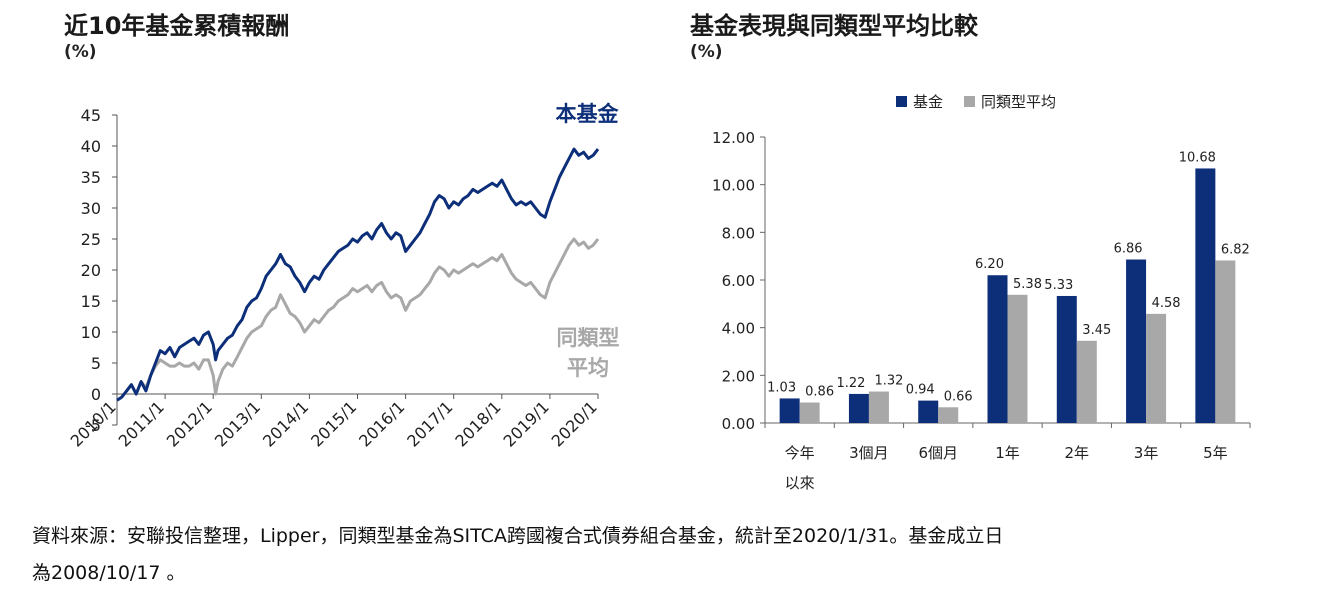 Image resolution: width=1335 pixels, height=598 pixels. I want to click on legend-peer-swatch, so click(969, 101).